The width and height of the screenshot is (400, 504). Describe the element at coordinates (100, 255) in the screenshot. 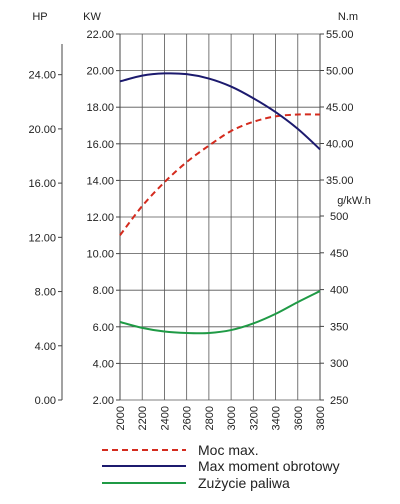

I see `kw-tick-label: 10.00` at that location.